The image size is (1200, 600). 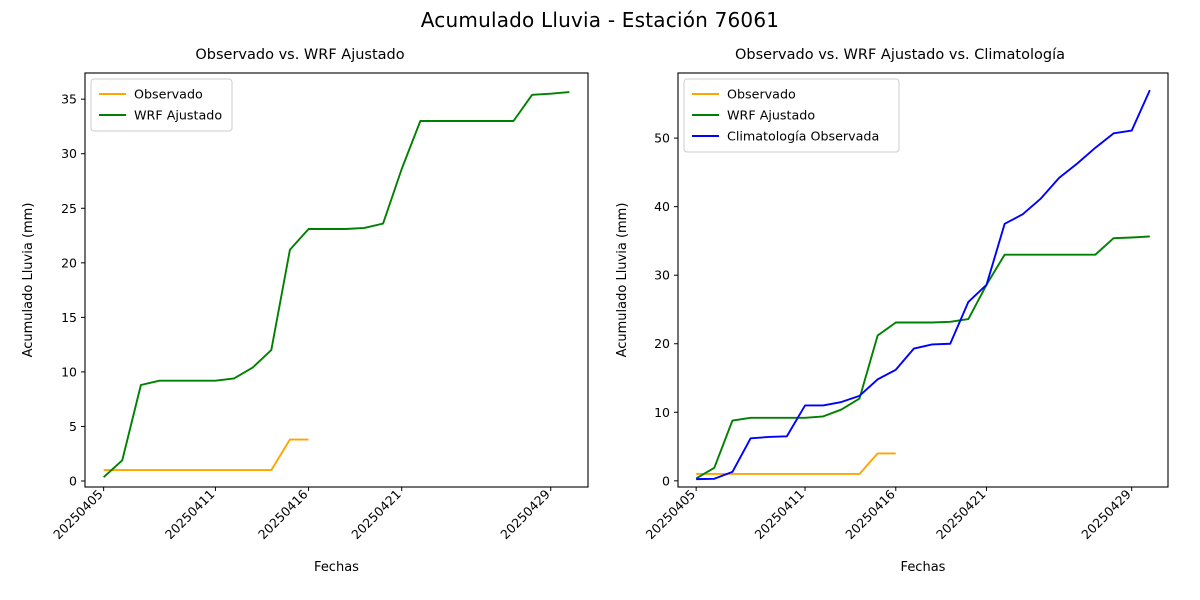 What do you see at coordinates (73, 426) in the screenshot?
I see `y-tick-label: 5` at bounding box center [73, 426].